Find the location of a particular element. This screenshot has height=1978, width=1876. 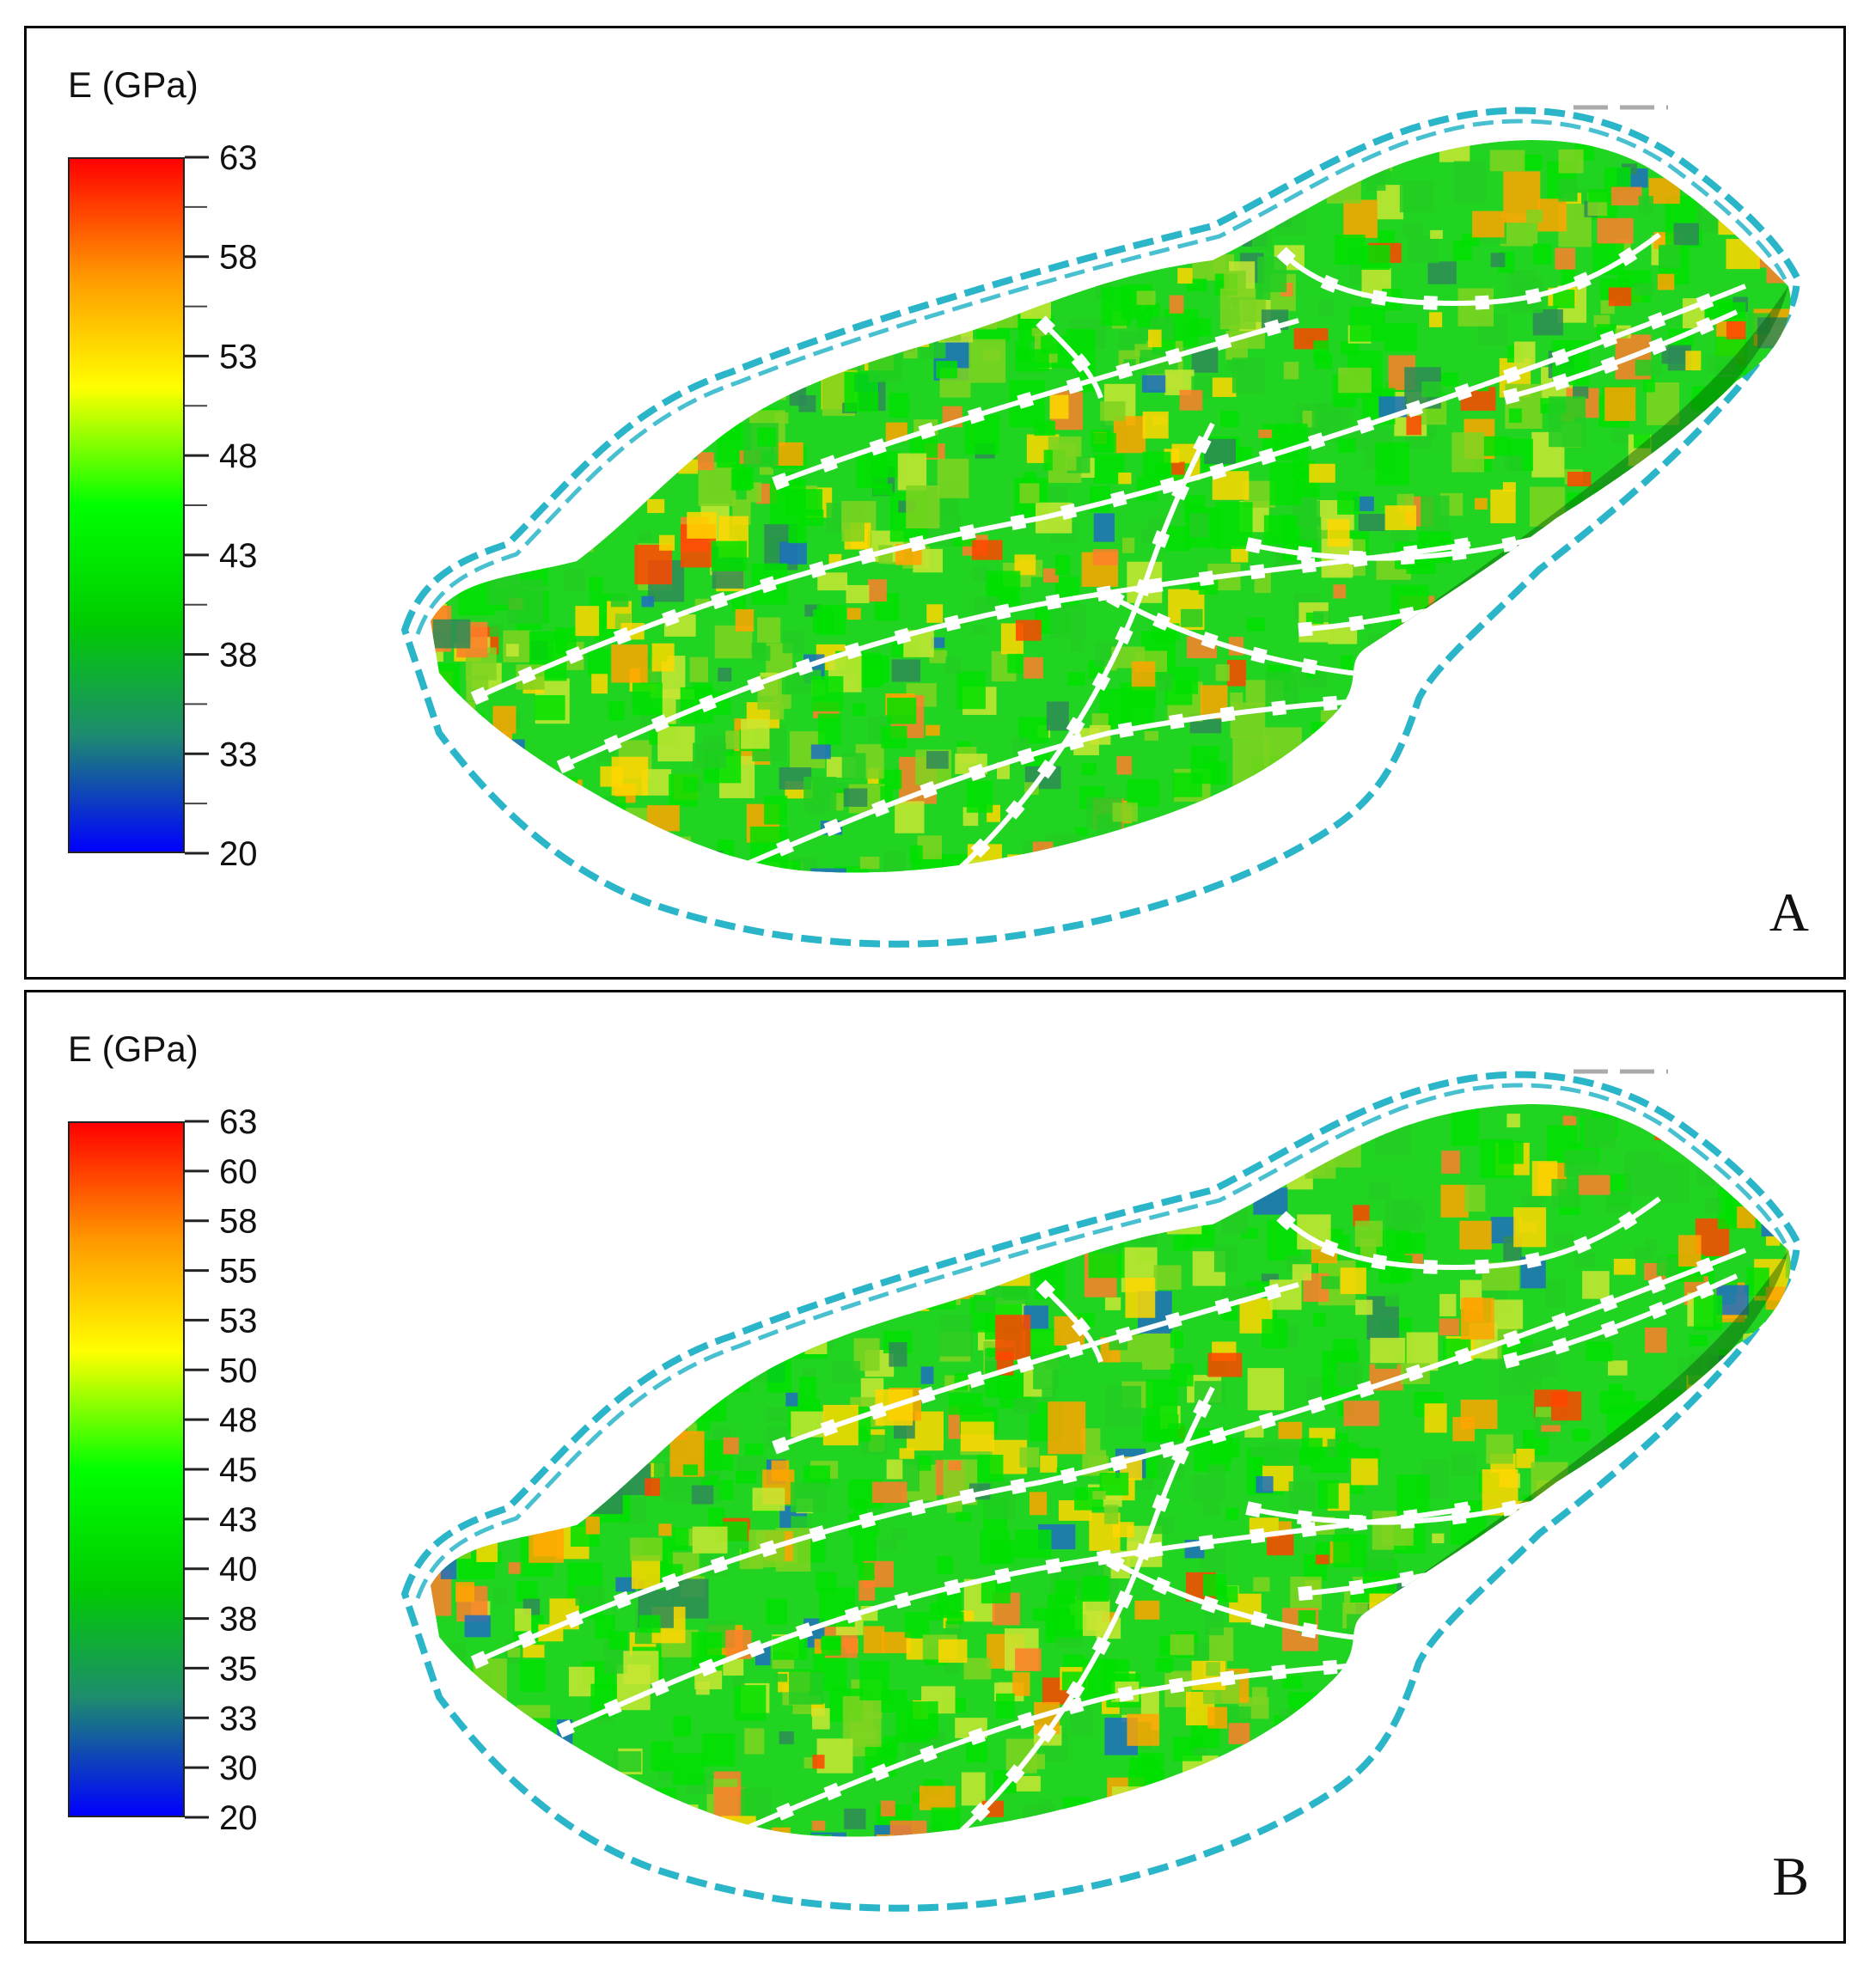

colorbar-ticks: 63 58 53 48 43 38 33 20 is located at coordinates (221, 506).